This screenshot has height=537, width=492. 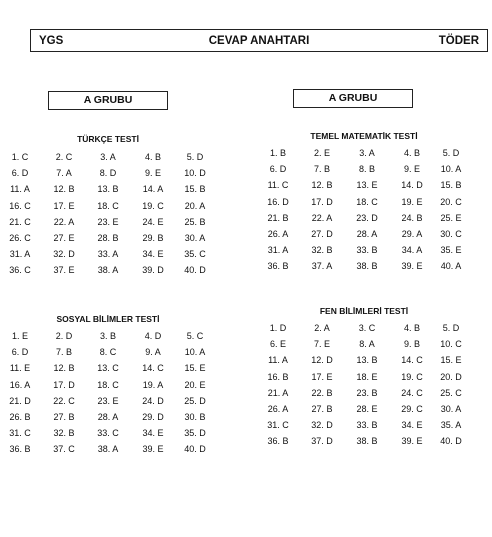 I want to click on answer: 29. D, so click(x=153, y=417).